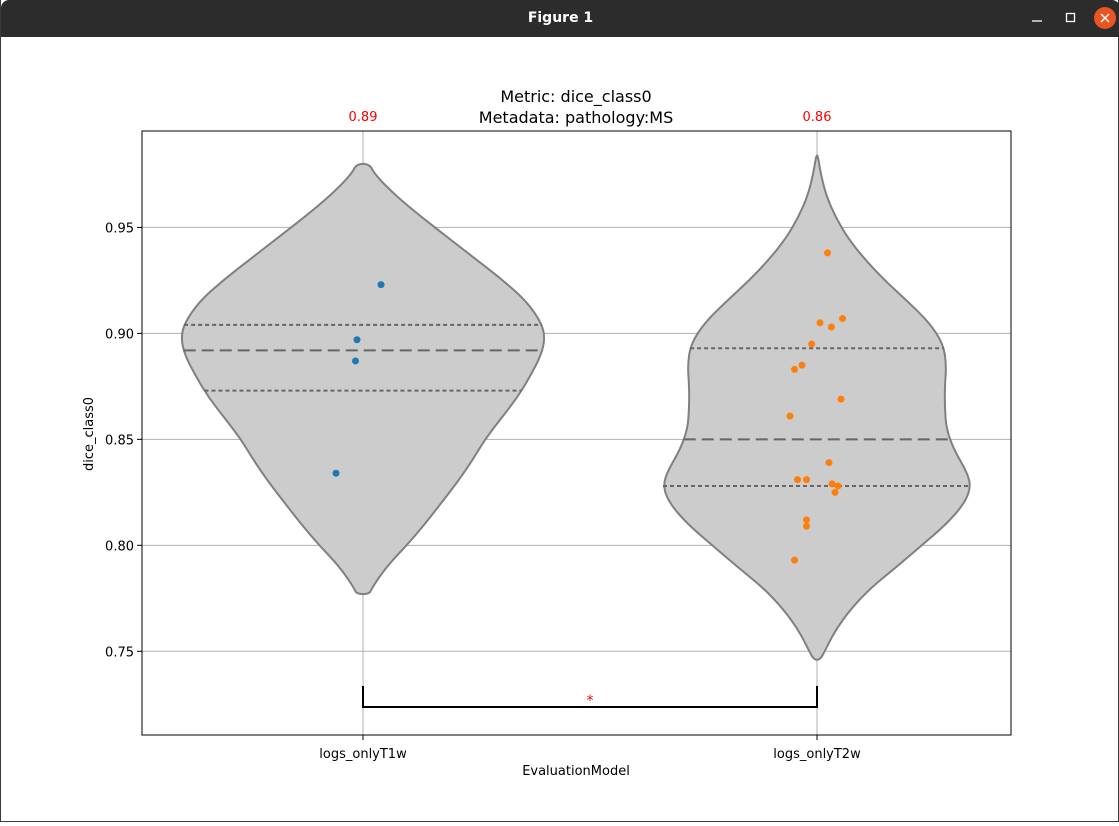 The image size is (1119, 826). Describe the element at coordinates (817, 754) in the screenshot. I see `x-tick-label: logs_onlyT2w` at that location.